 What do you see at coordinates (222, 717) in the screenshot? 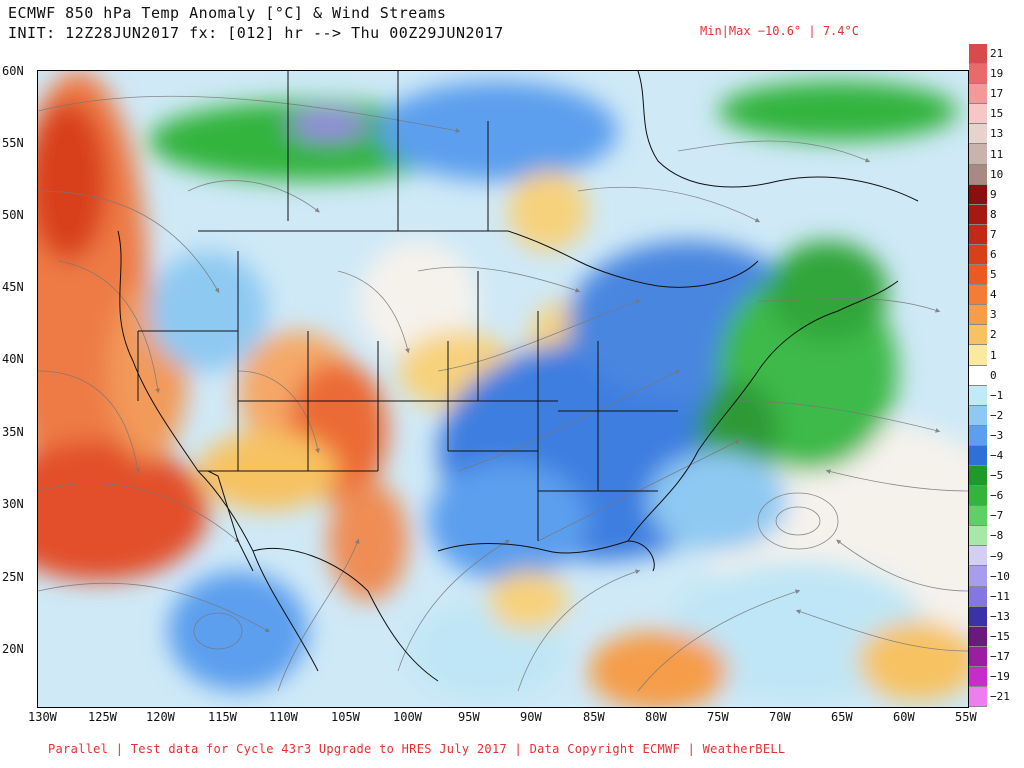
I see `lon-label: 115W` at bounding box center [222, 717].